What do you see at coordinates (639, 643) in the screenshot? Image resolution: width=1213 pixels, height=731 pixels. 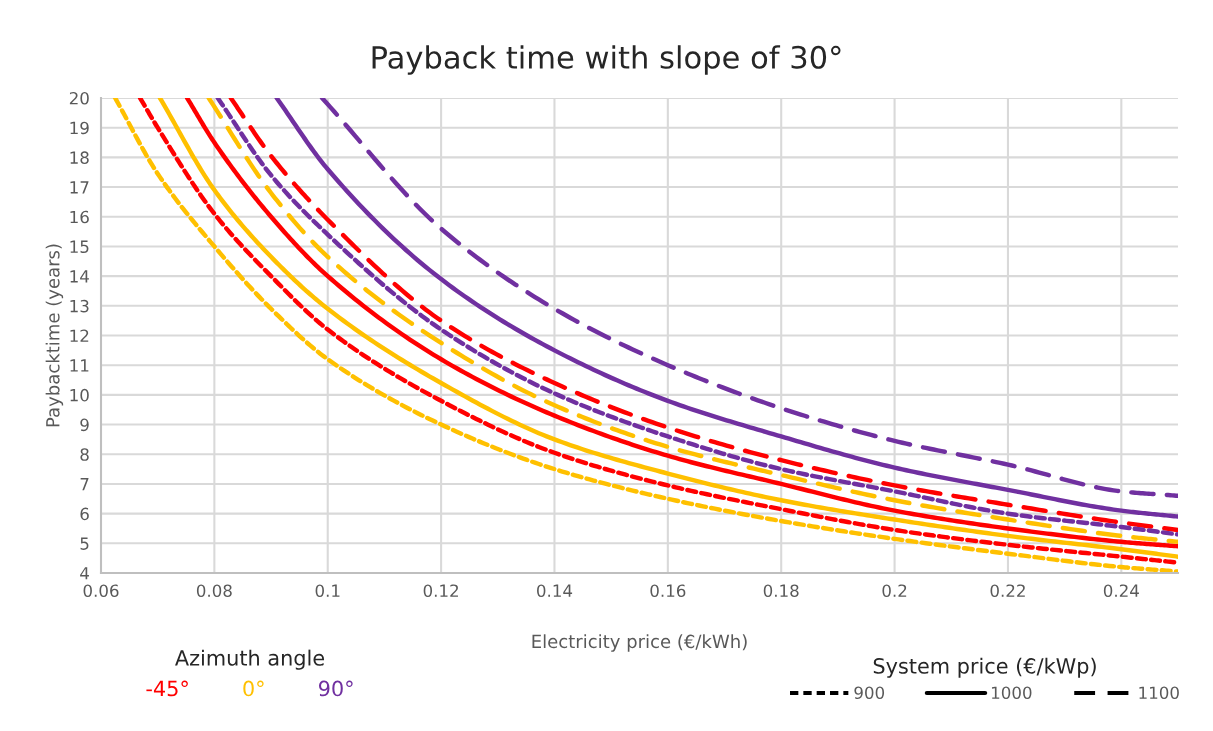 I see `x-axis-title: Electricity price (€/kWh)` at bounding box center [639, 643].